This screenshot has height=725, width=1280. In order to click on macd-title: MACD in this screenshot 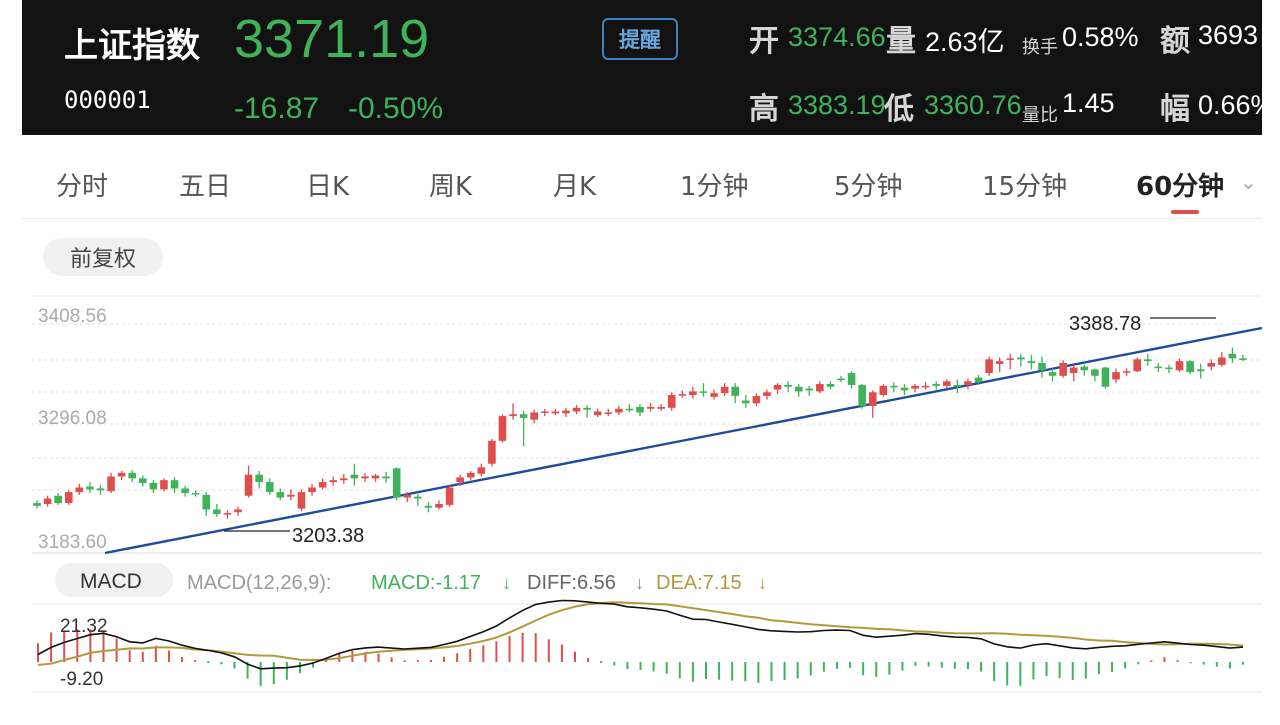, I will do `click(111, 581)`.